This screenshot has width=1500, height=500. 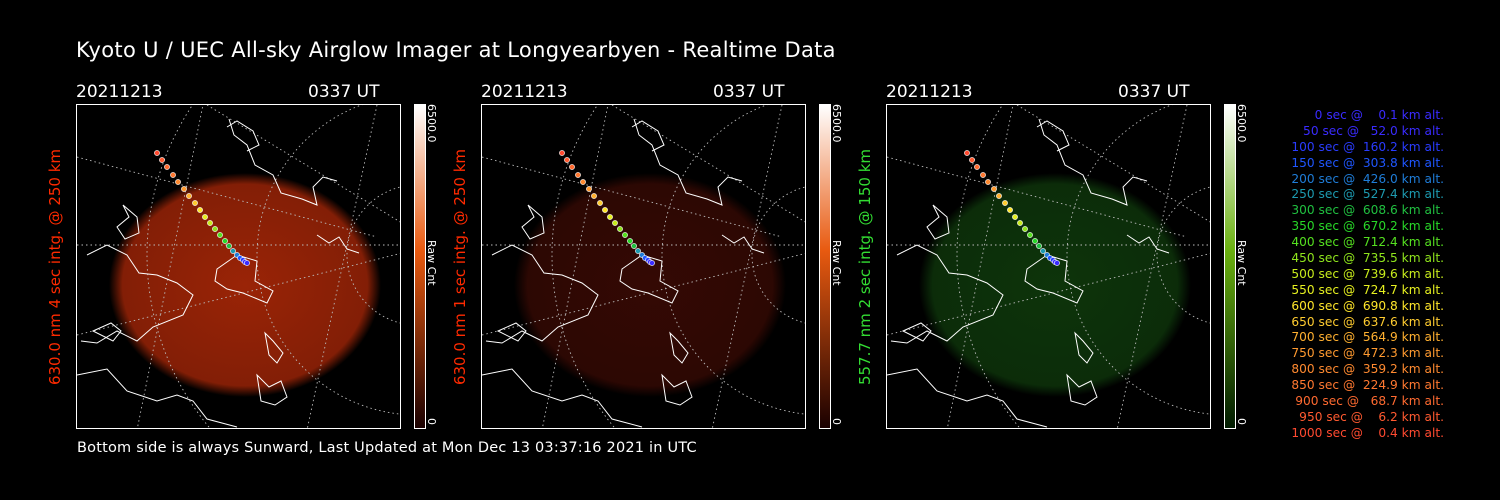 What do you see at coordinates (1230, 266) in the screenshot?
I see `panel-3-colorbar` at bounding box center [1230, 266].